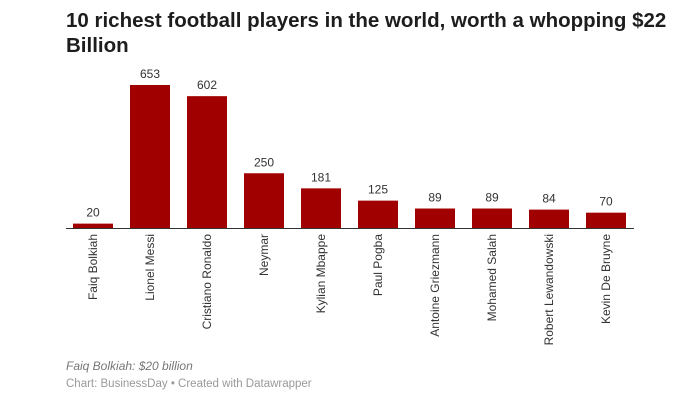 This screenshot has height=400, width=700. What do you see at coordinates (264, 162) in the screenshot?
I see `data-label: 250` at bounding box center [264, 162].